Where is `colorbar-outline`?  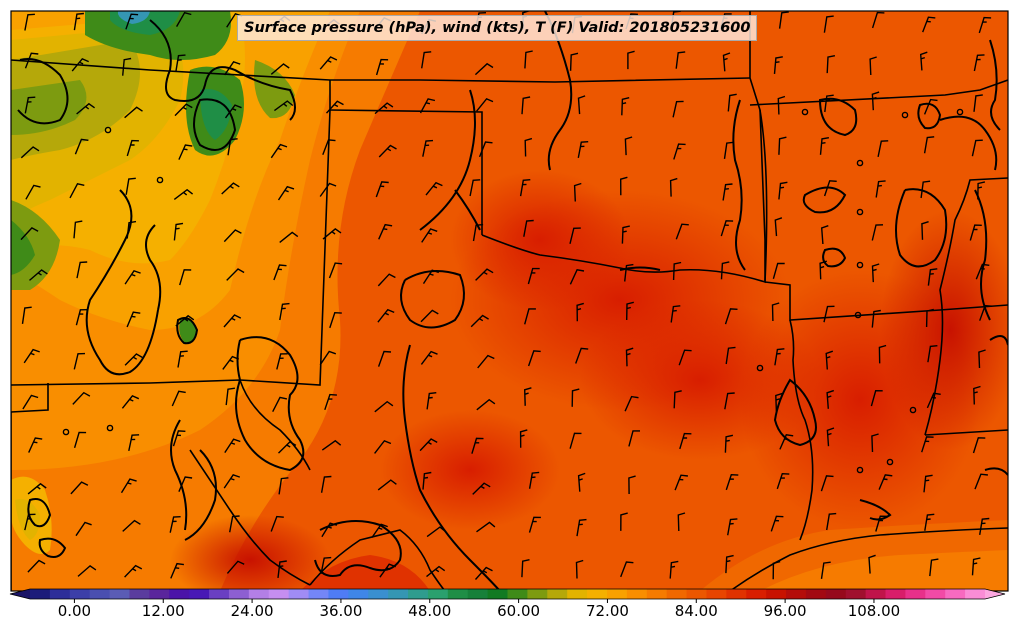
colorbar-outline is located at coordinates (507, 594).